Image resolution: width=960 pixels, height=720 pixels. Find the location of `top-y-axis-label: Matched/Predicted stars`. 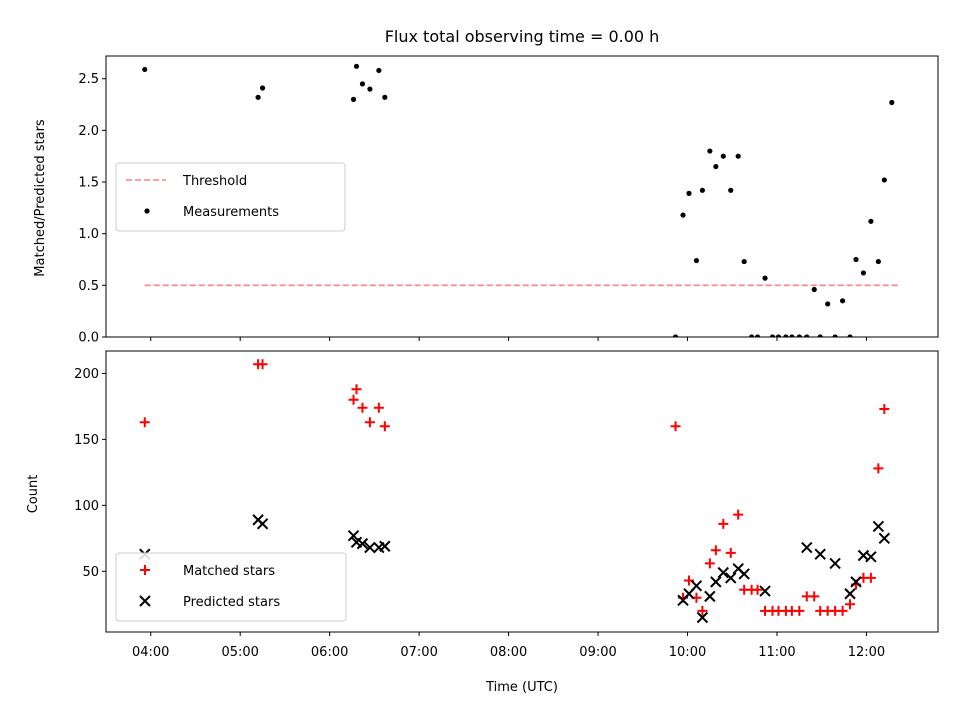

top-y-axis-label: Matched/Predicted stars is located at coordinates (40, 198).